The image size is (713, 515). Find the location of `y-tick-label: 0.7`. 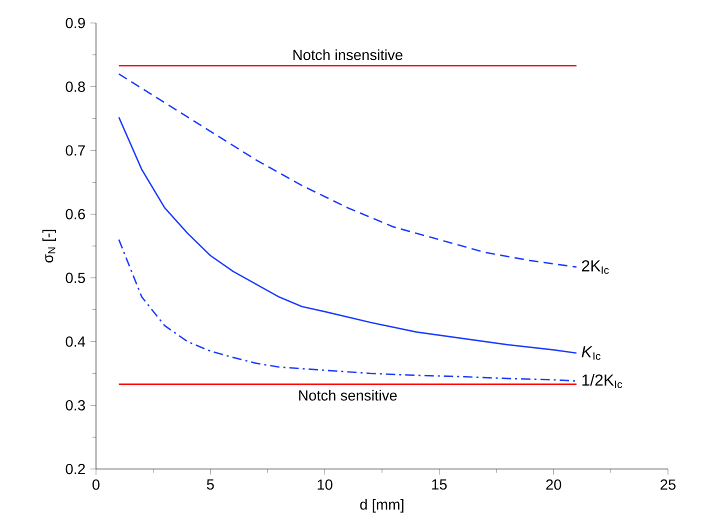

y-tick-label: 0.7 is located at coordinates (75, 150).